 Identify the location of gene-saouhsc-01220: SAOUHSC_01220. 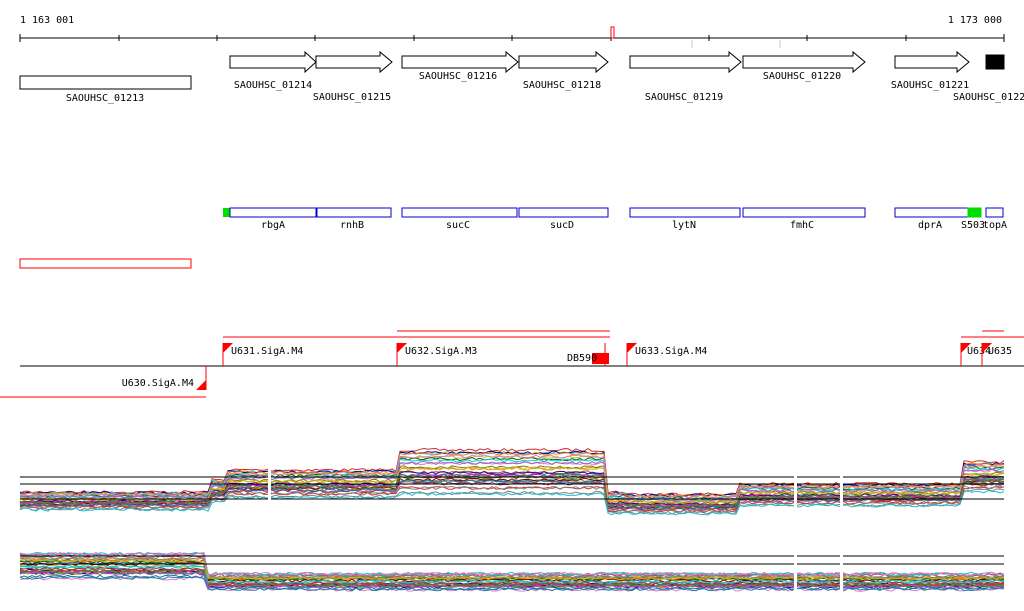
(804, 66).